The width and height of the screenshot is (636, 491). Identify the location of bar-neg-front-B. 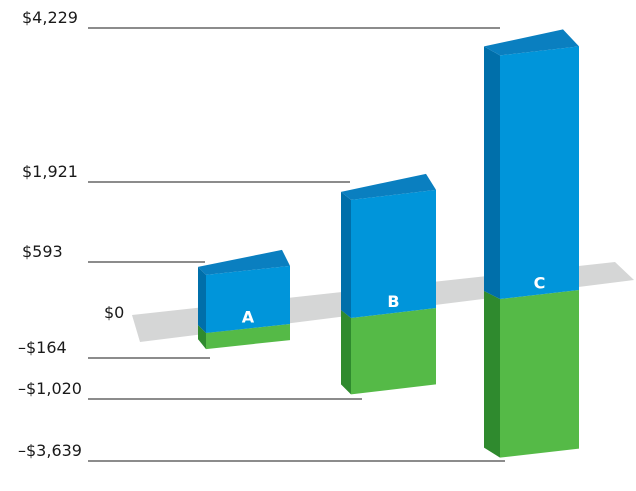
(393, 351).